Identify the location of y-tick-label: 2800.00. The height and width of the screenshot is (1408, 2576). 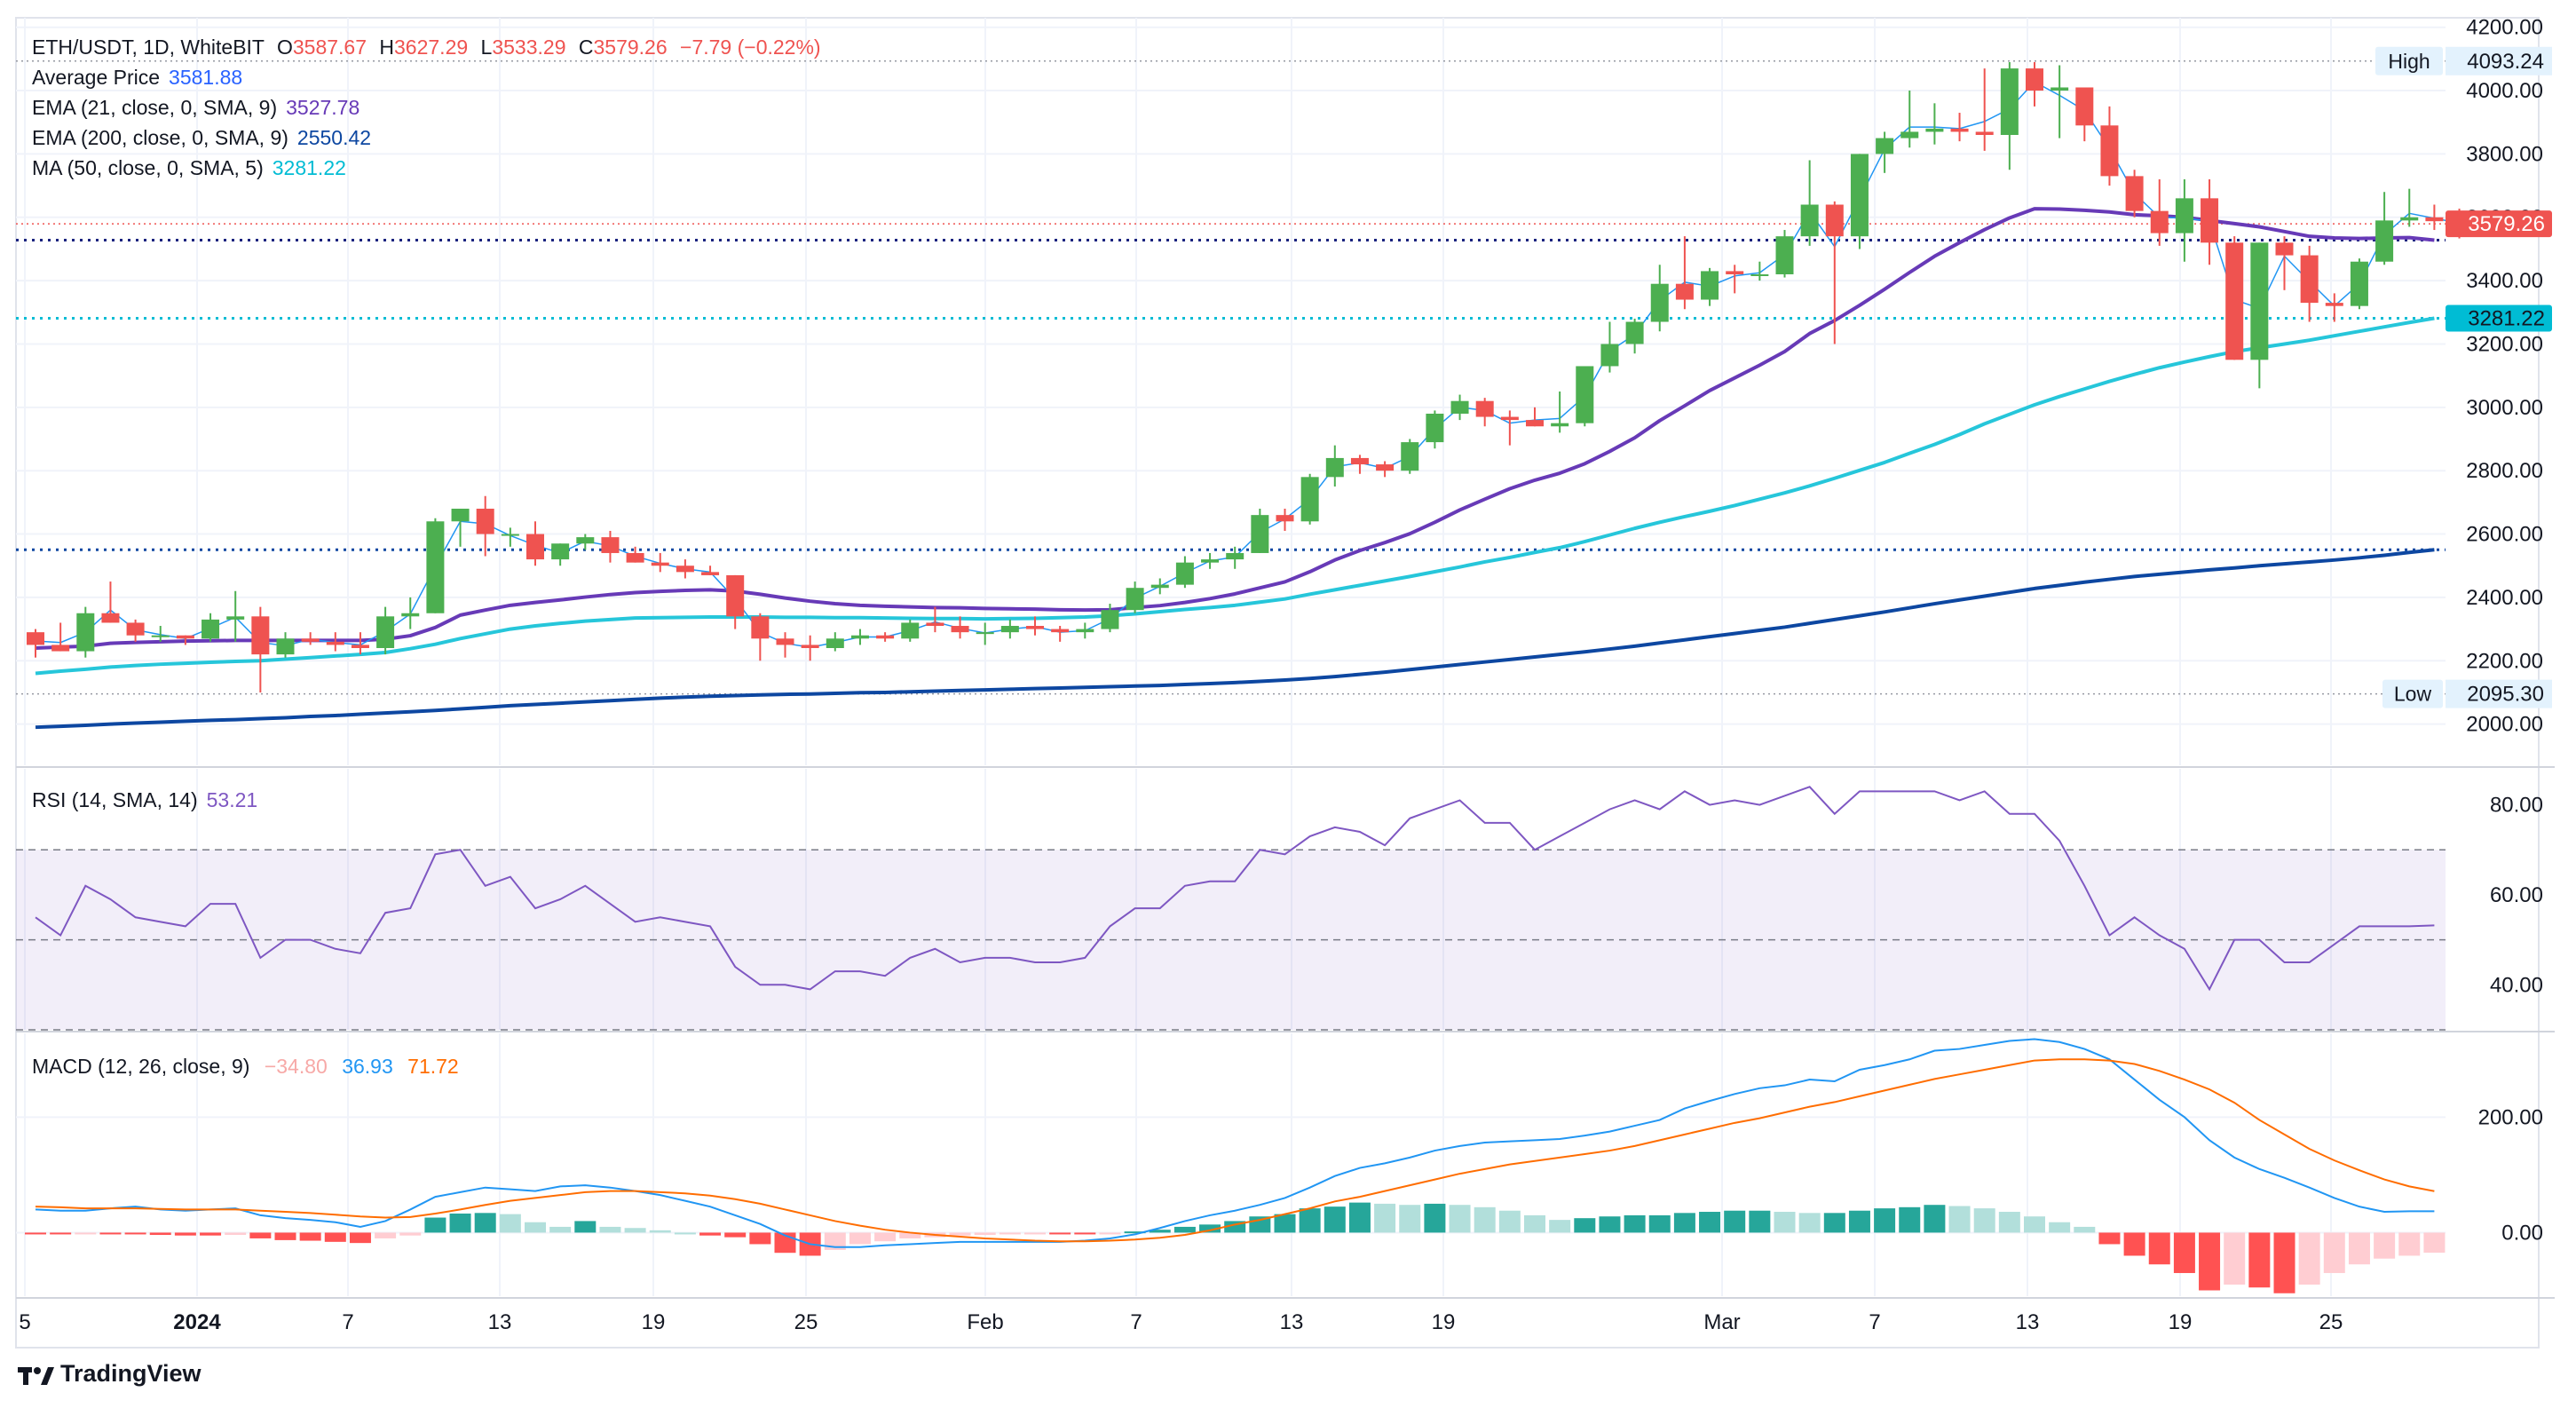
(2504, 471).